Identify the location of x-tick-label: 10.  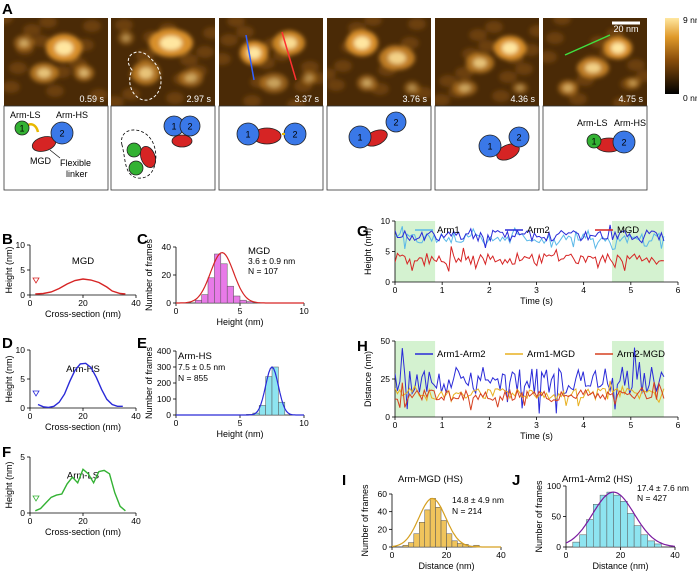
(304, 423).